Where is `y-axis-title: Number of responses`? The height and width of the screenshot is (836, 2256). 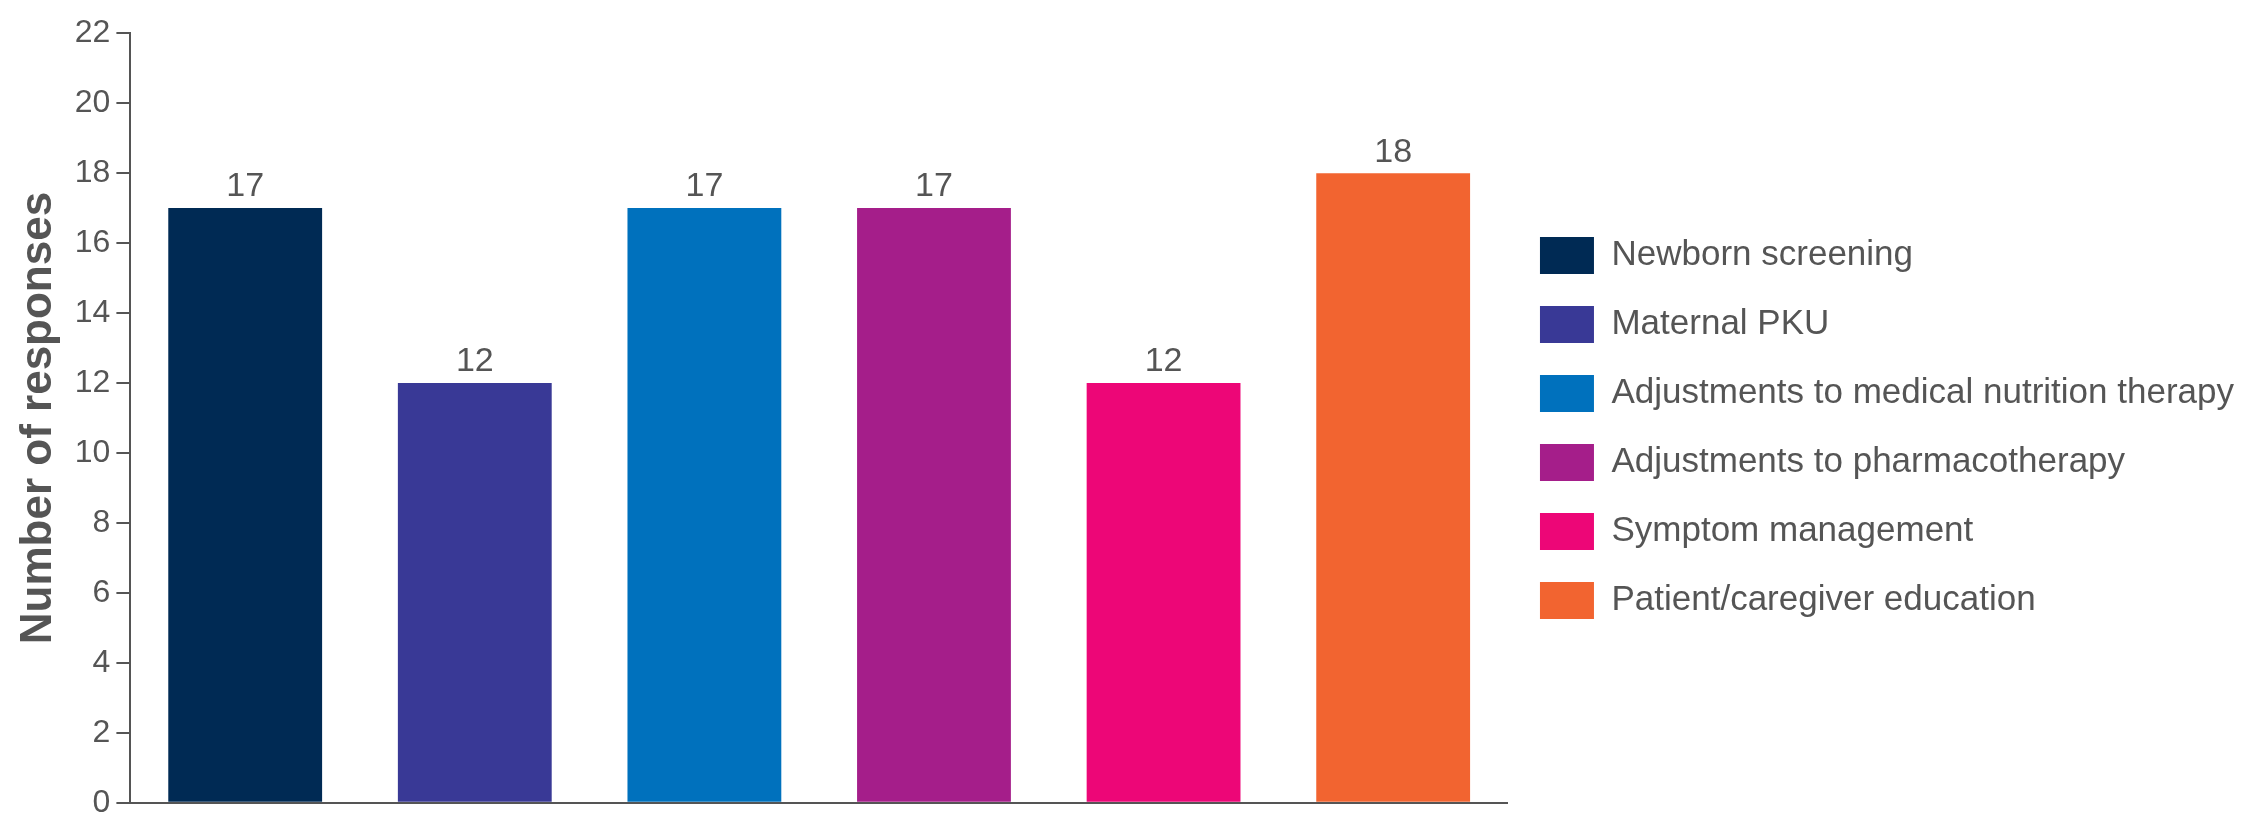
y-axis-title: Number of responses is located at coordinates (35, 418).